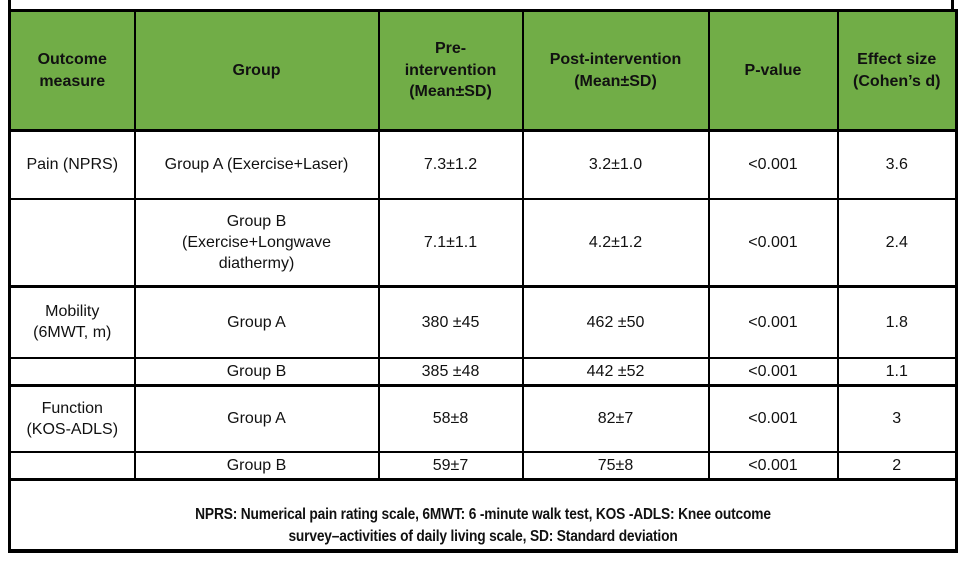  I want to click on cell-effect: 1.8, so click(897, 322).